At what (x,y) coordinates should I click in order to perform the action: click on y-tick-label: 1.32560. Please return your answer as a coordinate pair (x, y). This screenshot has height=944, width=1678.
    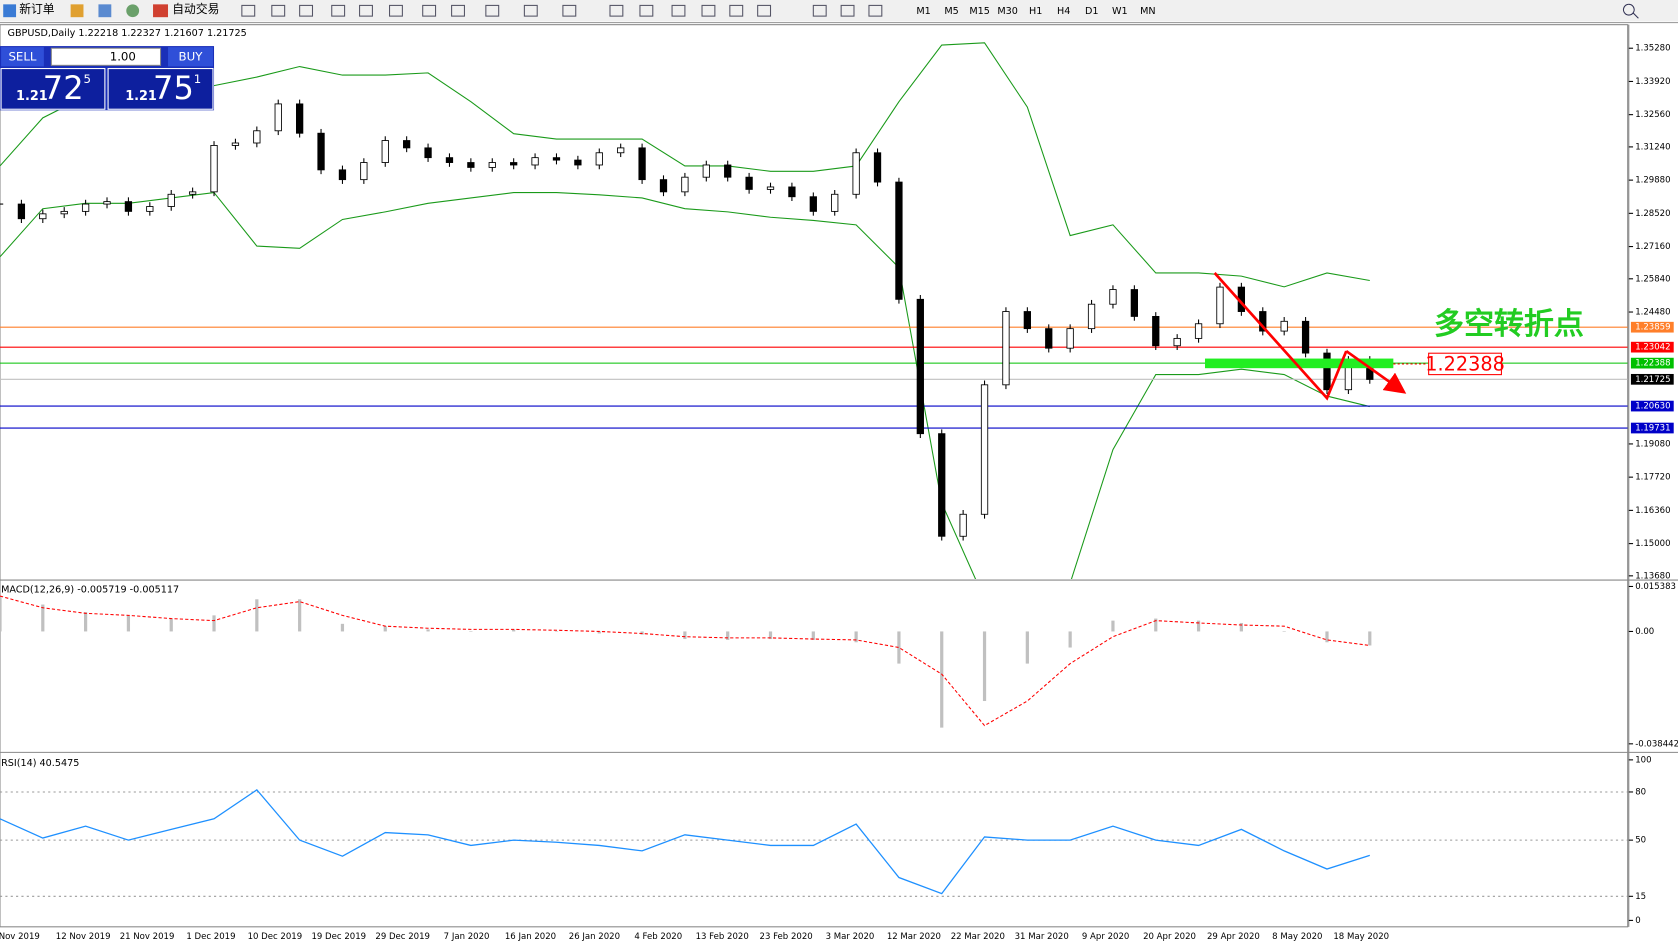
    Looking at the image, I should click on (1652, 115).